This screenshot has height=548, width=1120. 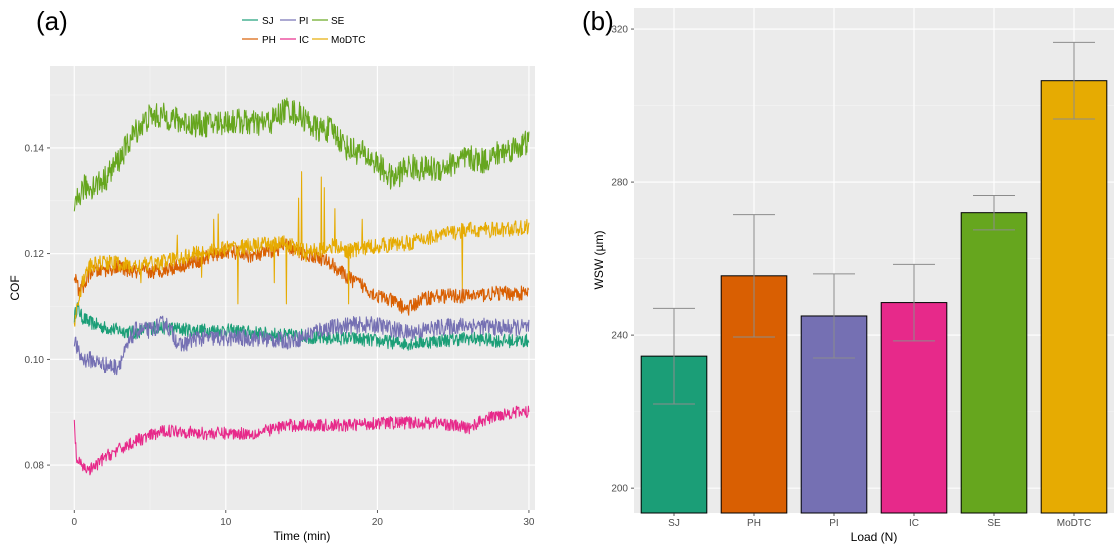 I want to click on bar-modtc, so click(x=1074, y=297).